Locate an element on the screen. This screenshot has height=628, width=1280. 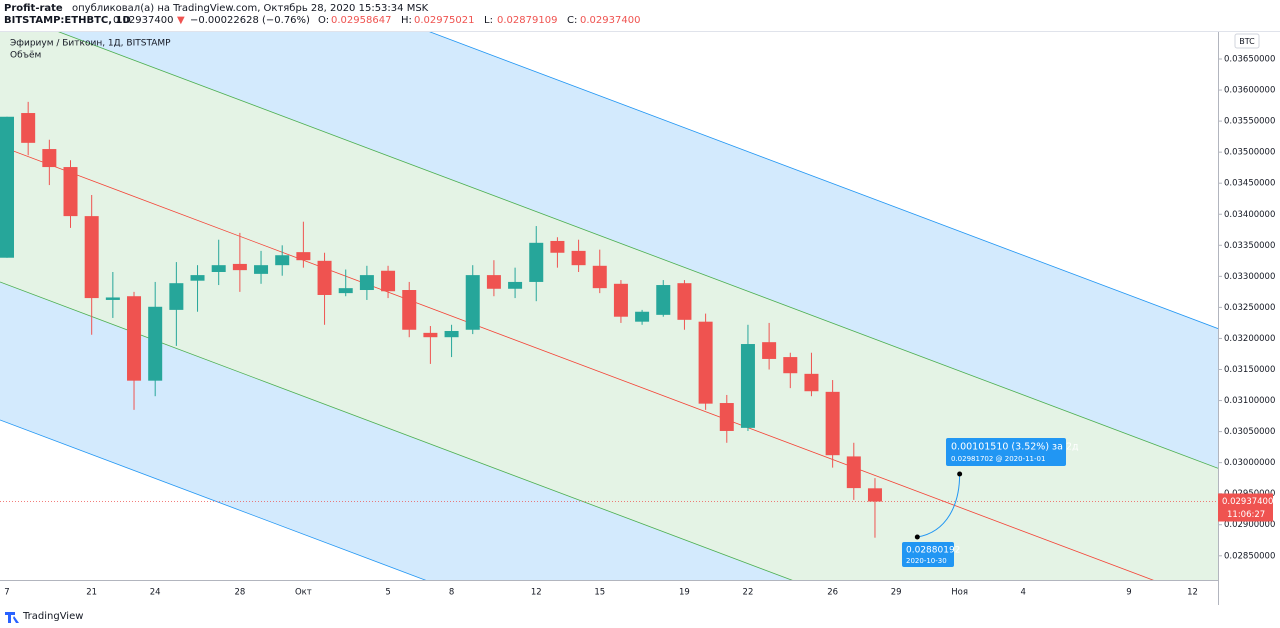
measure-start-date: 2020-10-30 is located at coordinates (926, 561).